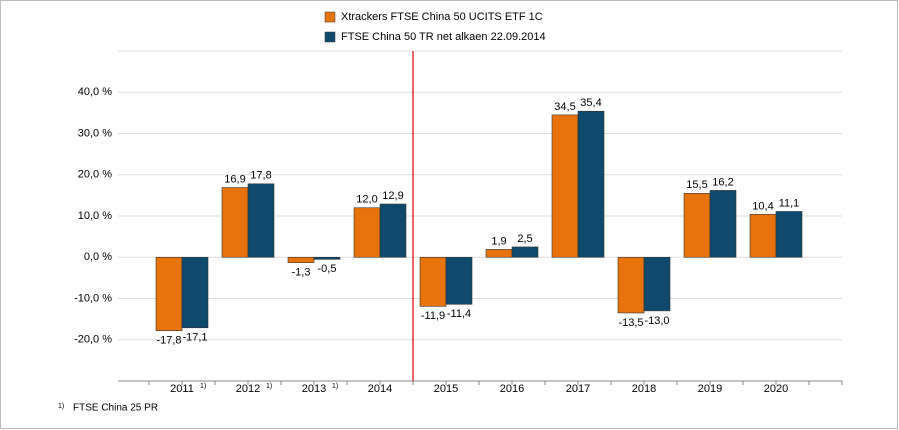  What do you see at coordinates (710, 389) in the screenshot?
I see `x-tick-label: 2019` at bounding box center [710, 389].